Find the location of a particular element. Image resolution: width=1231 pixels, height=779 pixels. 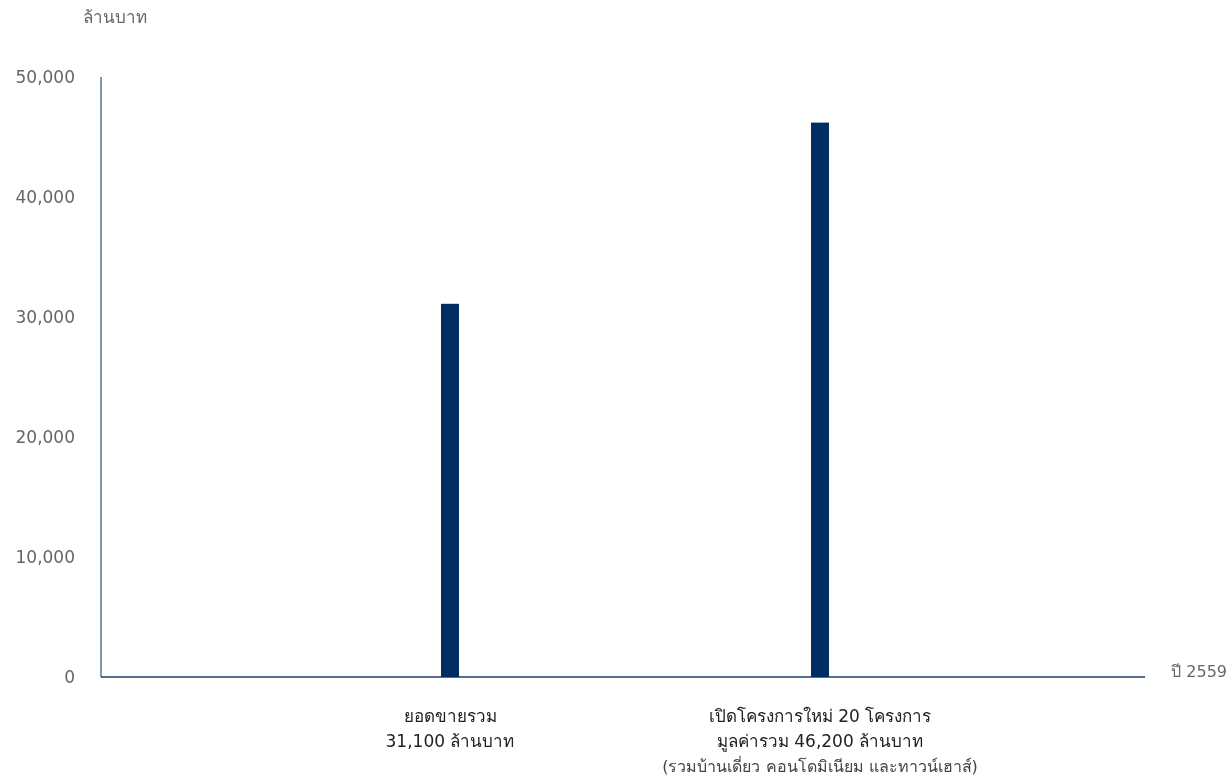

y-axis-title: ล้านบาท is located at coordinates (115, 17).